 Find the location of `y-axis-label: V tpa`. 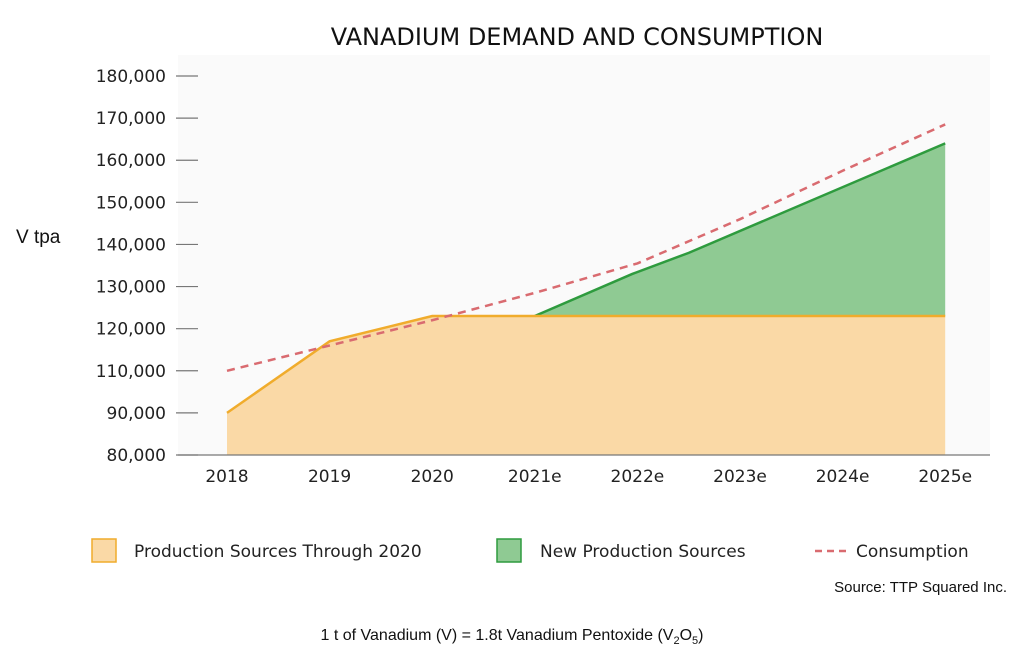

y-axis-label: V tpa is located at coordinates (38, 237).